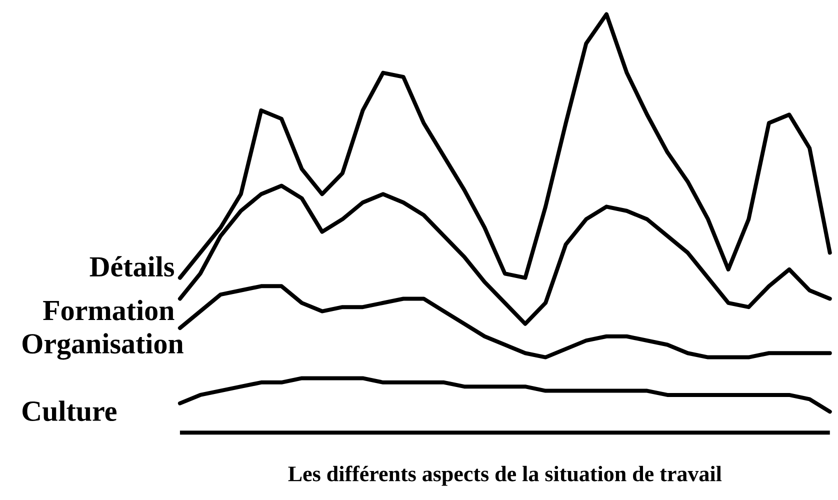 This screenshot has height=500, width=838. What do you see at coordinates (108, 310) in the screenshot?
I see `series-label: Formation` at bounding box center [108, 310].